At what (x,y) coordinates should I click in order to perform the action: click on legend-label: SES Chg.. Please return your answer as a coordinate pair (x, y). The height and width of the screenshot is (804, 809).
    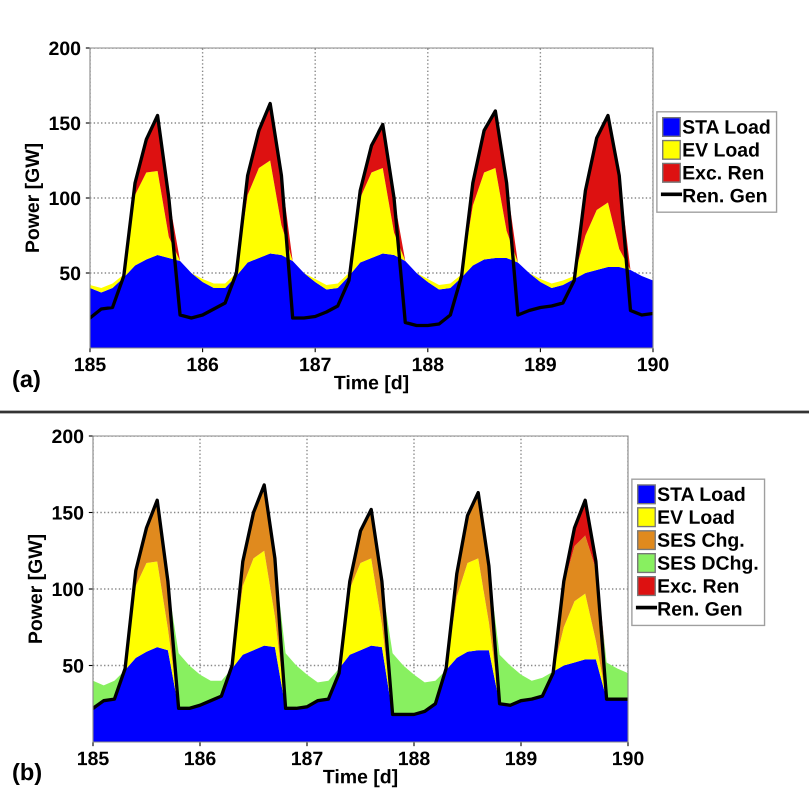
    Looking at the image, I should click on (701, 541).